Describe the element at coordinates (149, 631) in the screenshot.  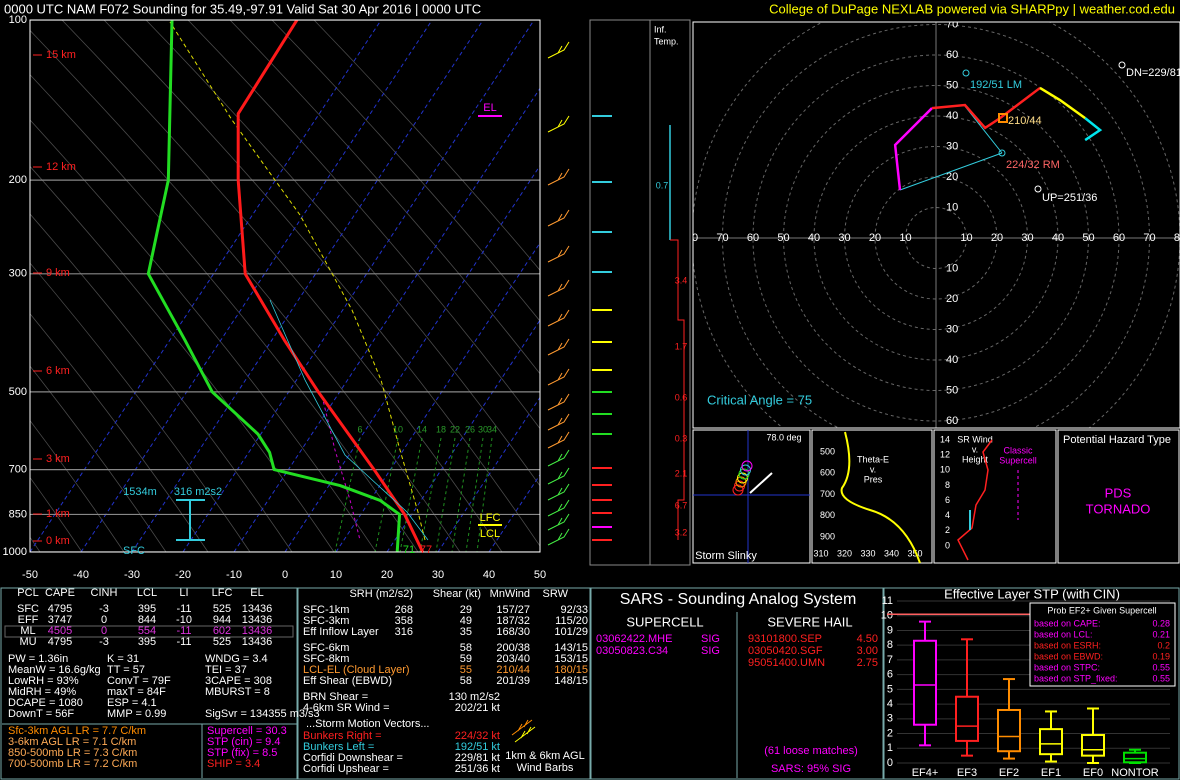
I see `ml-highlight` at that location.